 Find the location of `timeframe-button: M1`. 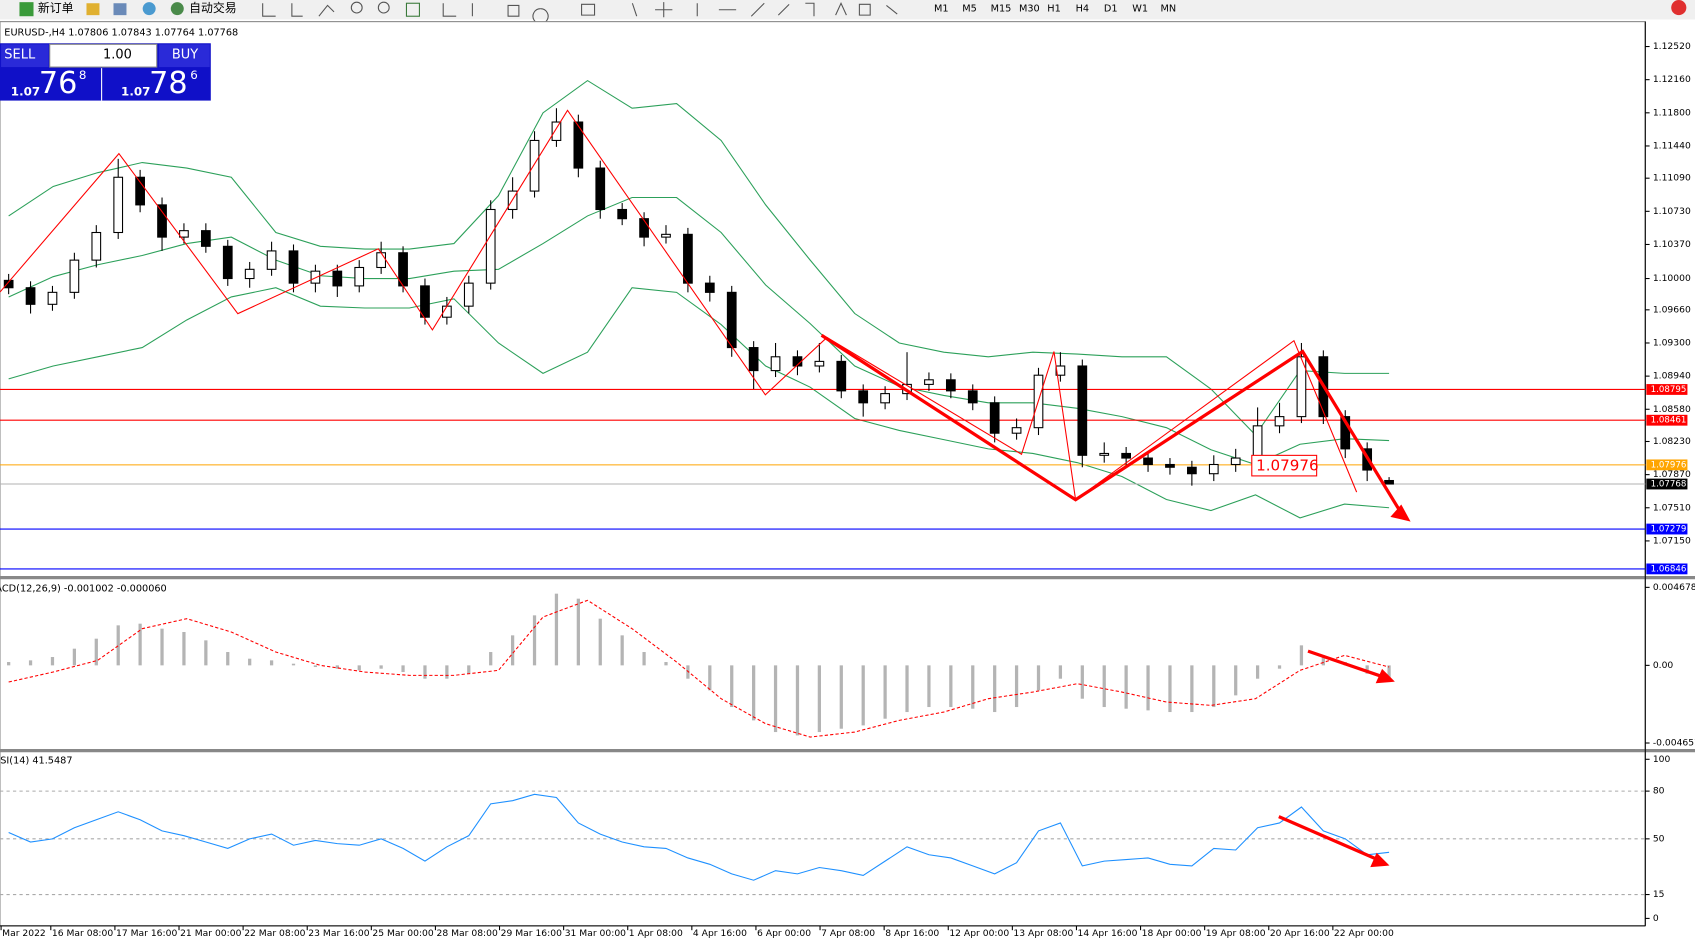

timeframe-button: M1 is located at coordinates (941, 9).